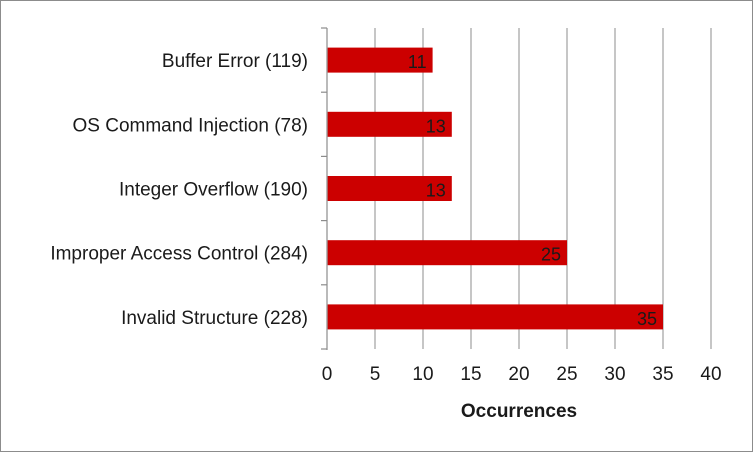  What do you see at coordinates (566, 374) in the screenshot?
I see `x-tick-label-25: 25` at bounding box center [566, 374].